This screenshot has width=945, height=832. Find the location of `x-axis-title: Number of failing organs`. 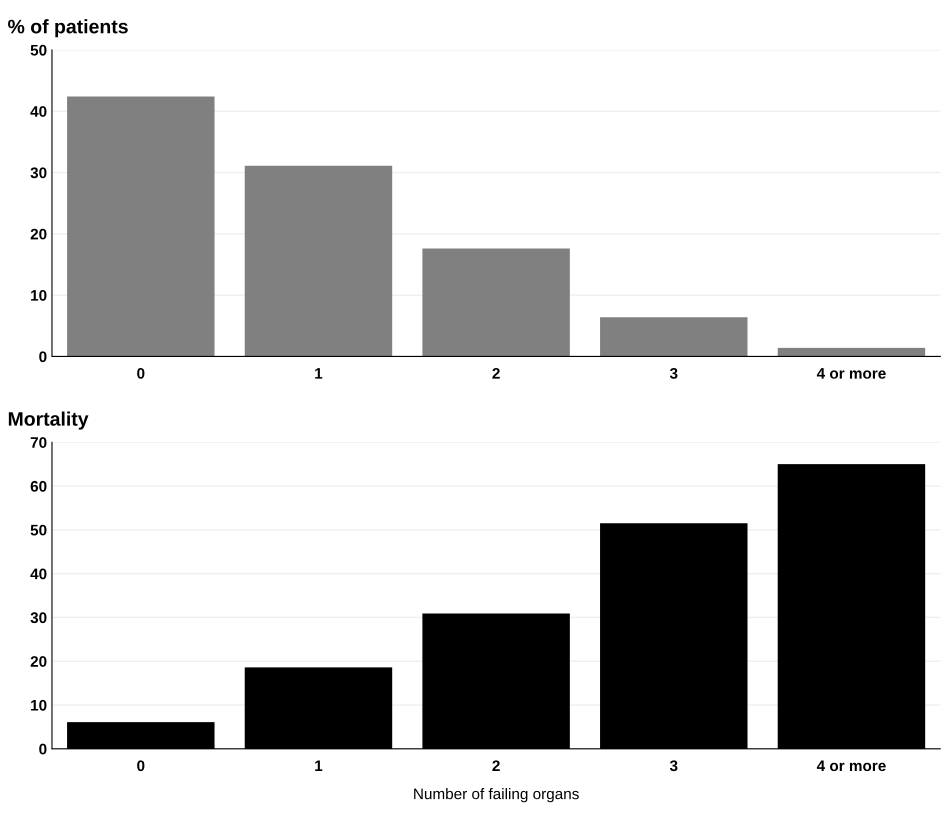

x-axis-title: Number of failing organs is located at coordinates (496, 795).